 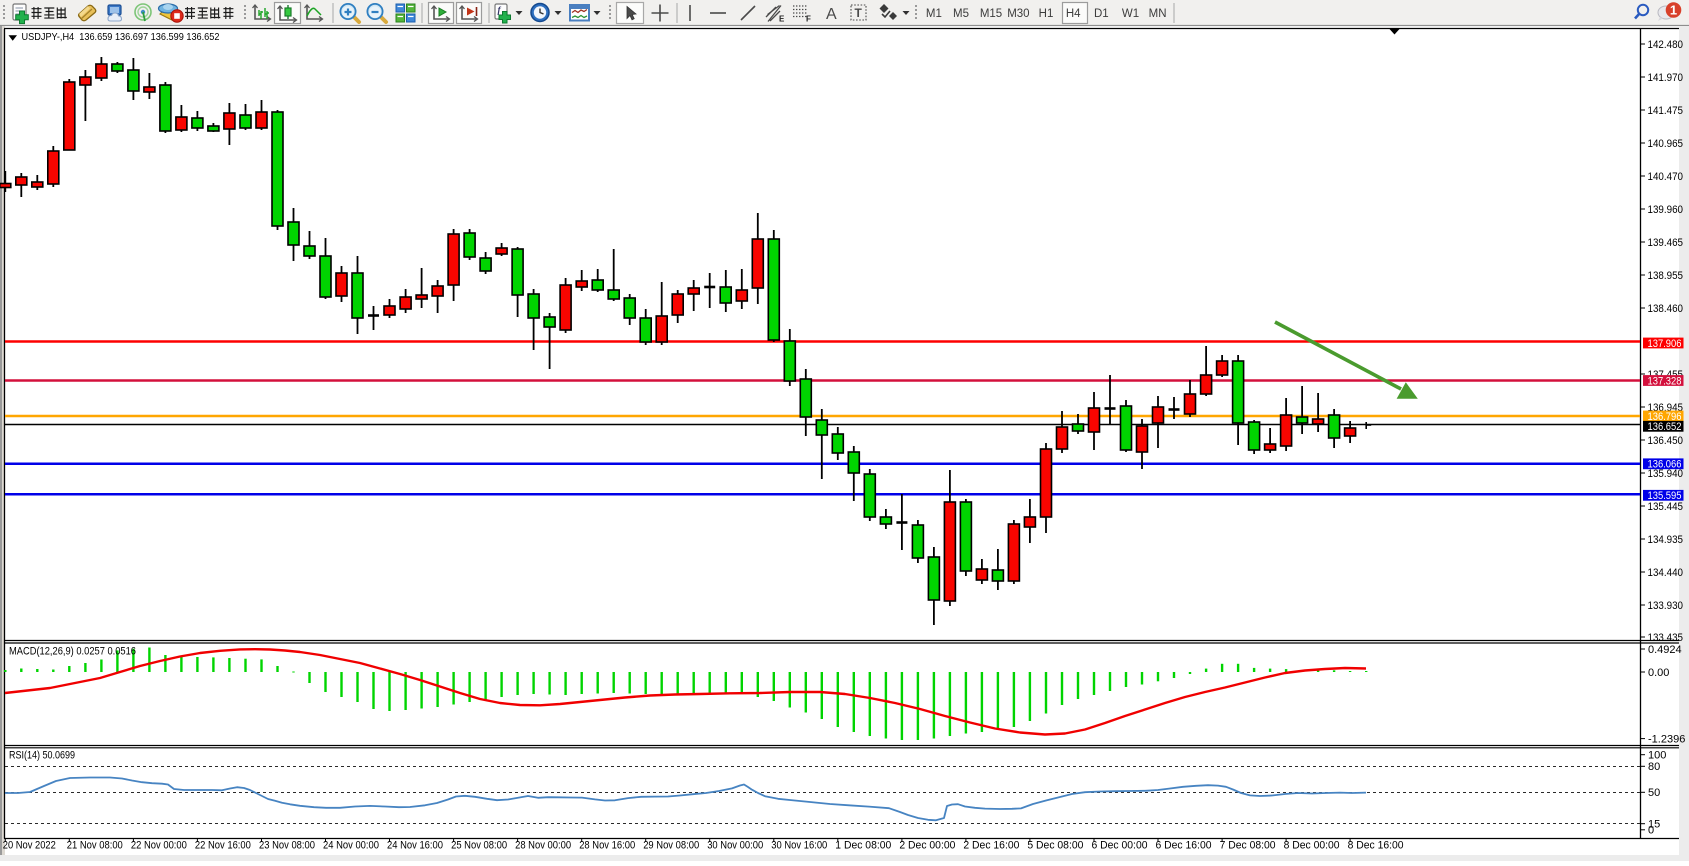 What do you see at coordinates (1666, 638) in the screenshot?
I see `svg-text: 133.435` at bounding box center [1666, 638].